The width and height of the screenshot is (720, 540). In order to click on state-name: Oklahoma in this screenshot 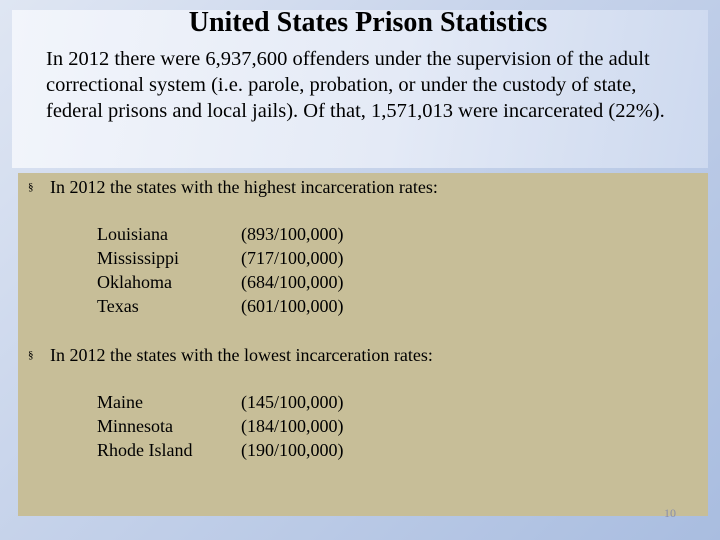, I will do `click(134, 282)`.